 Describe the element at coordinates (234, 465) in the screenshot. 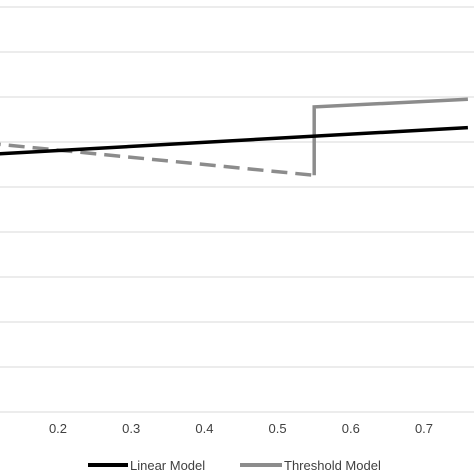

I see `legend: Linear Model Threshold Model` at that location.